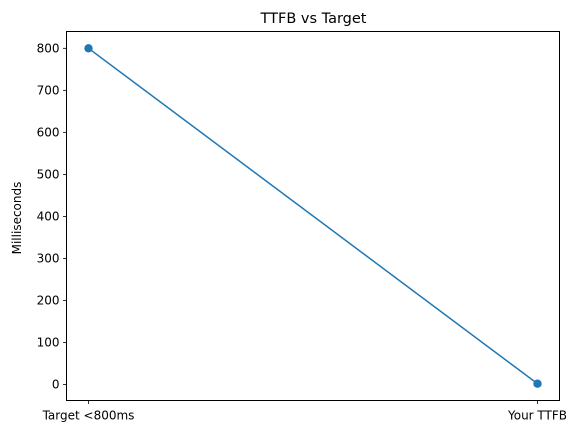  I want to click on y-axis-title: Milliseconds, so click(17, 218).